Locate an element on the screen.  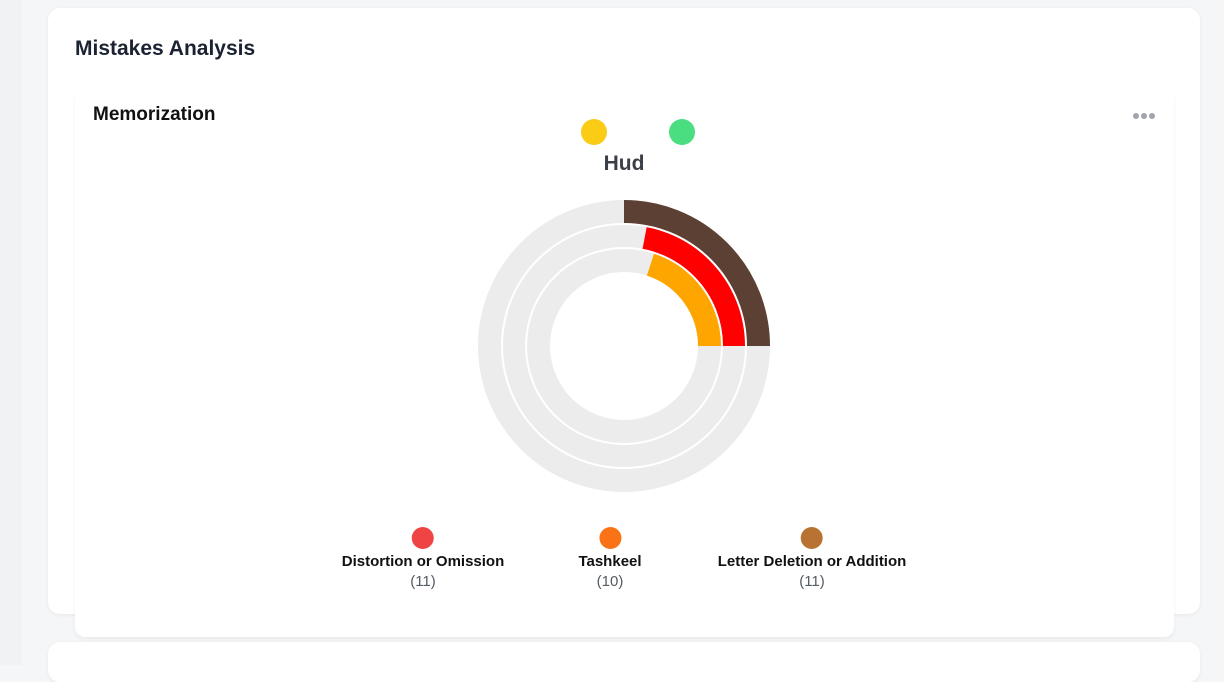
ring-bar-inner is located at coordinates (684, 299).